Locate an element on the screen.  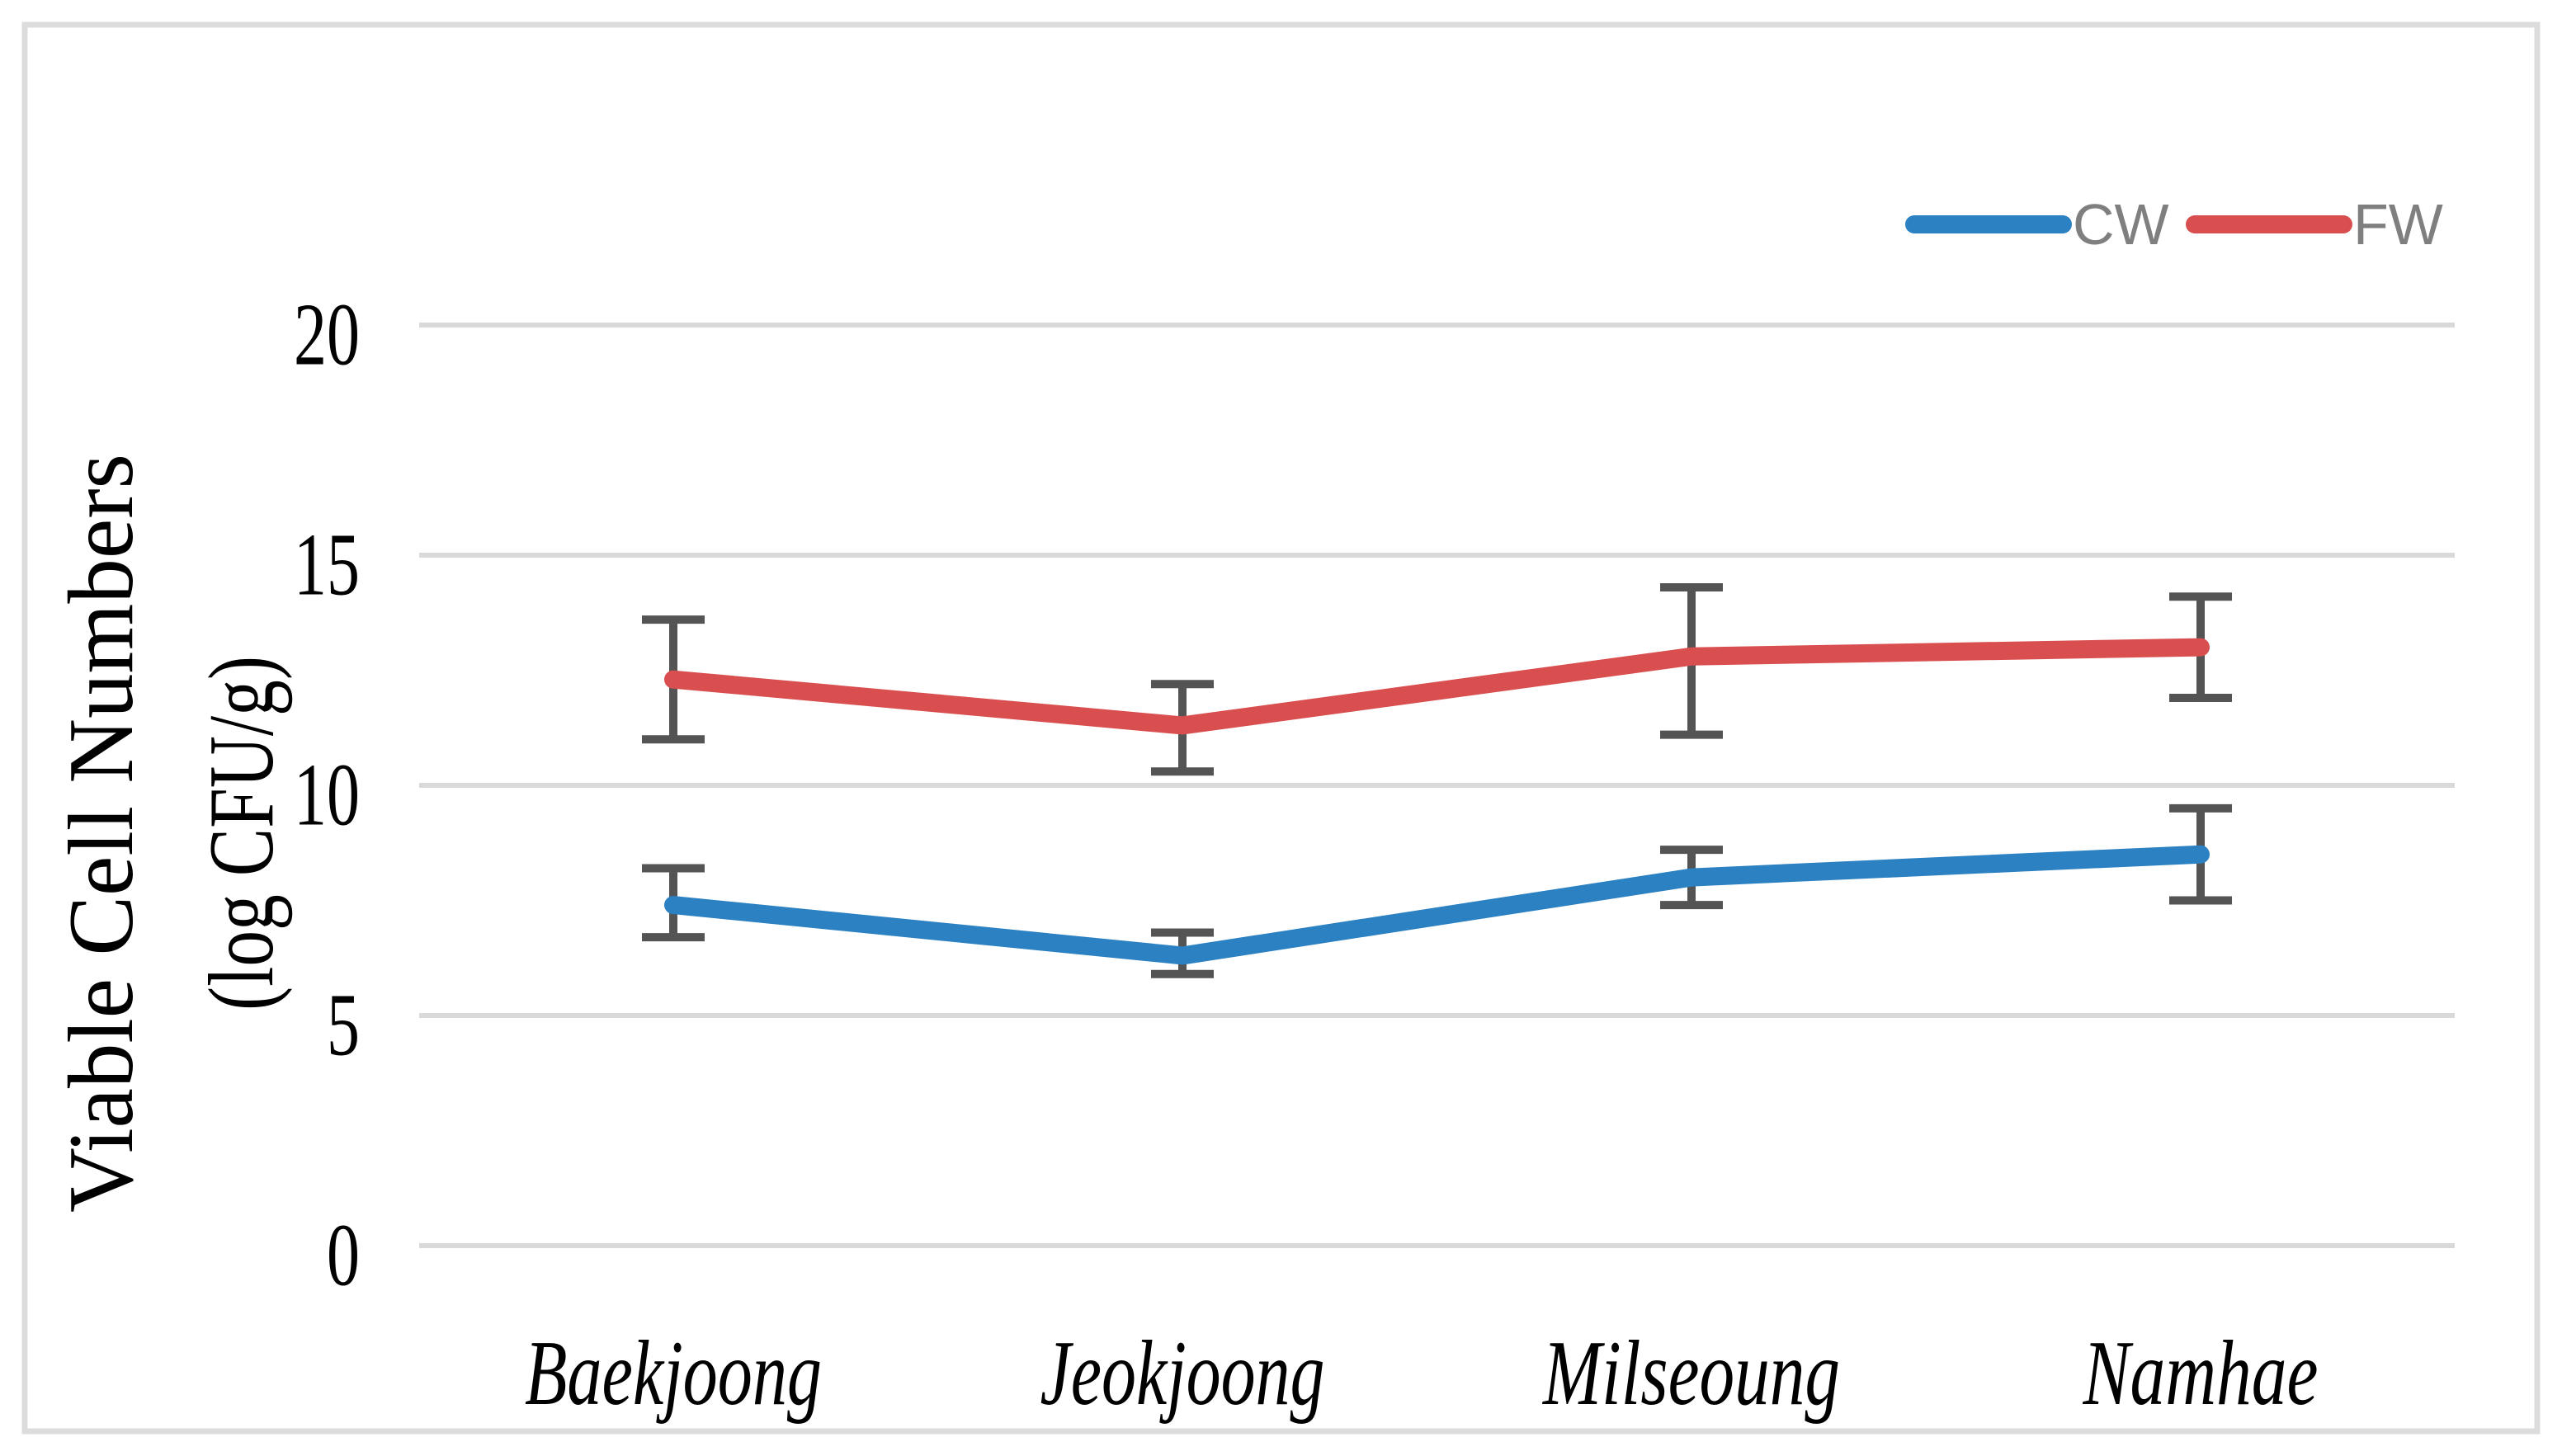
x-label-milseoung: Milseoung is located at coordinates (1690, 1373).